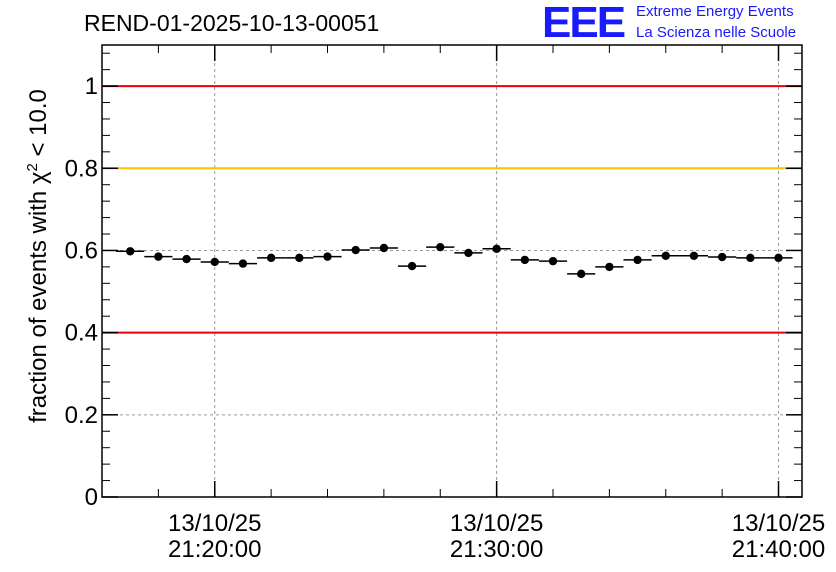  What do you see at coordinates (215, 549) in the screenshot?
I see `x-tick-label-time: 21:20:00` at bounding box center [215, 549].